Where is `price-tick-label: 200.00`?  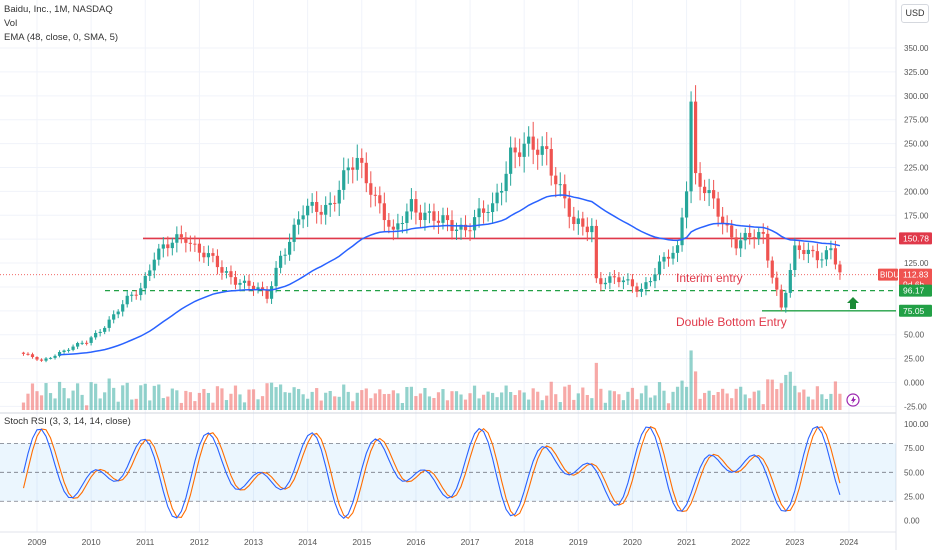 price-tick-label: 200.00 is located at coordinates (916, 191).